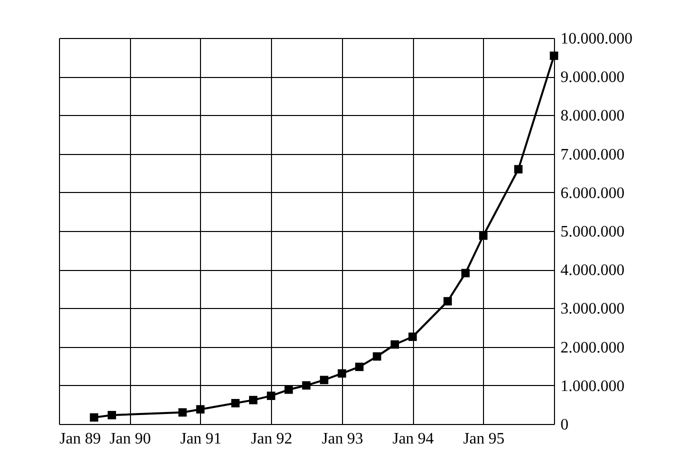 The image size is (677, 467). I want to click on y-tick-label: 8.000.000, so click(592, 116).